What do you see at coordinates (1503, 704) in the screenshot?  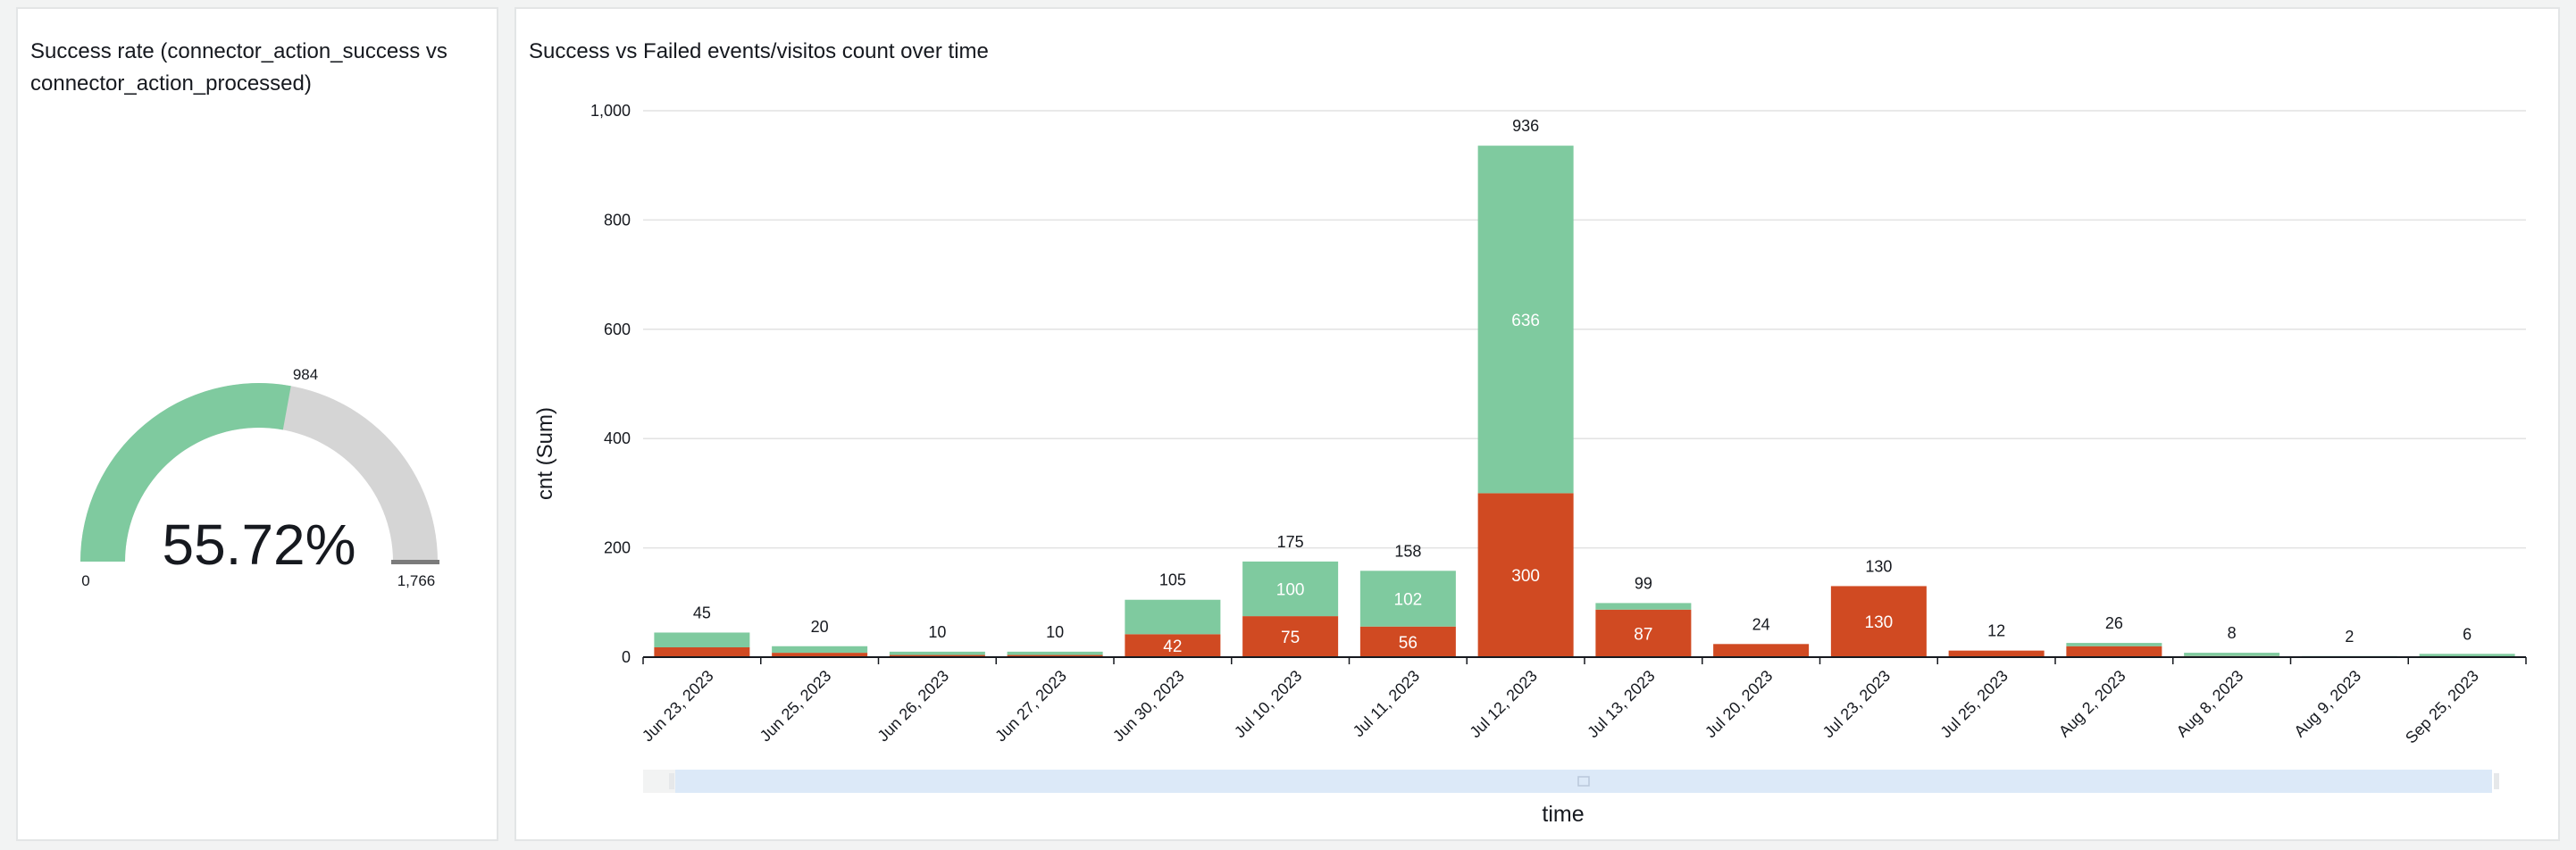 I see `x-tick-label: Jul 12, 2023` at bounding box center [1503, 704].